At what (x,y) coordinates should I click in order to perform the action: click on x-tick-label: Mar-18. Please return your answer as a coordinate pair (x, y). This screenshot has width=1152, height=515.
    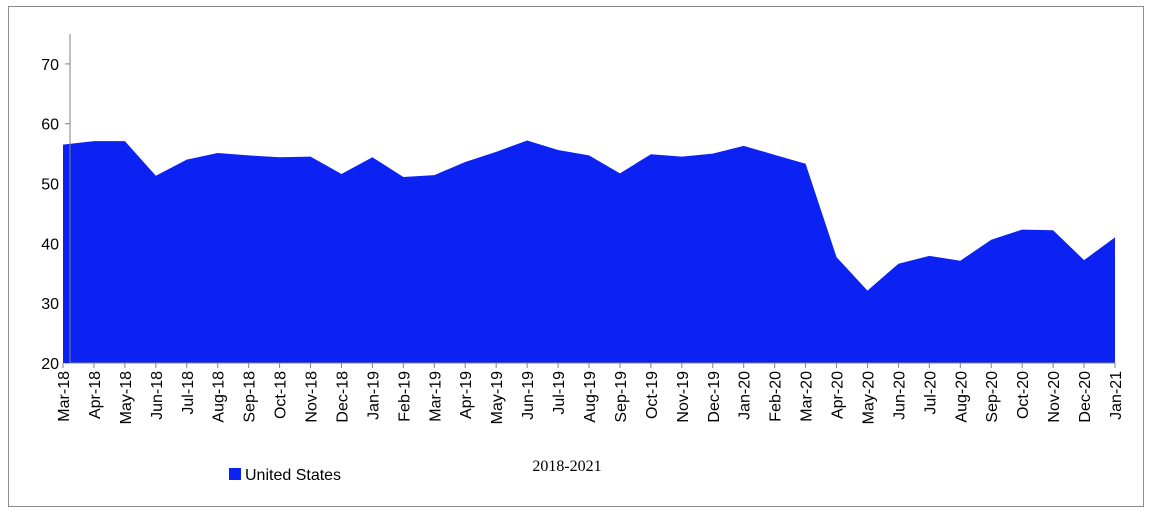
    Looking at the image, I should click on (64, 396).